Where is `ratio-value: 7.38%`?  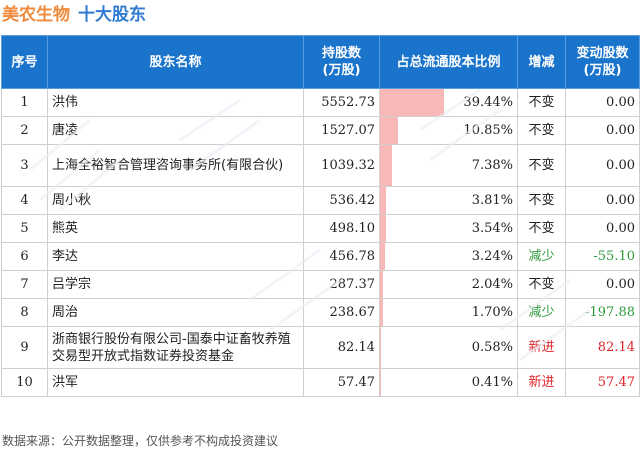 ratio-value: 7.38% is located at coordinates (492, 165).